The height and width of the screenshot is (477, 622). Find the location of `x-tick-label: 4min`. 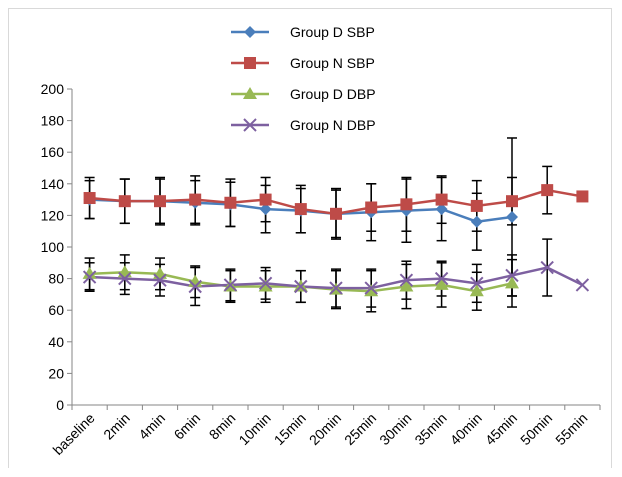

x-tick-label: 4min is located at coordinates (151, 426).